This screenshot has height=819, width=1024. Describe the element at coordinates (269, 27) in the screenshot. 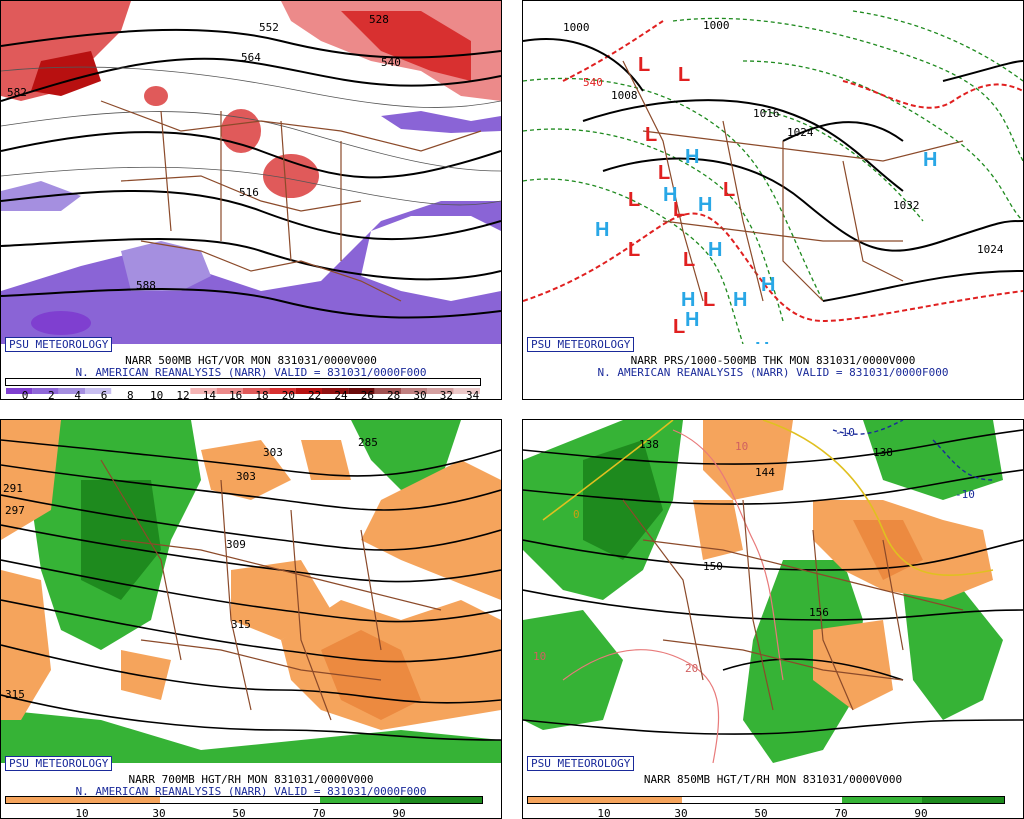

I see `contour-label: 552` at that location.